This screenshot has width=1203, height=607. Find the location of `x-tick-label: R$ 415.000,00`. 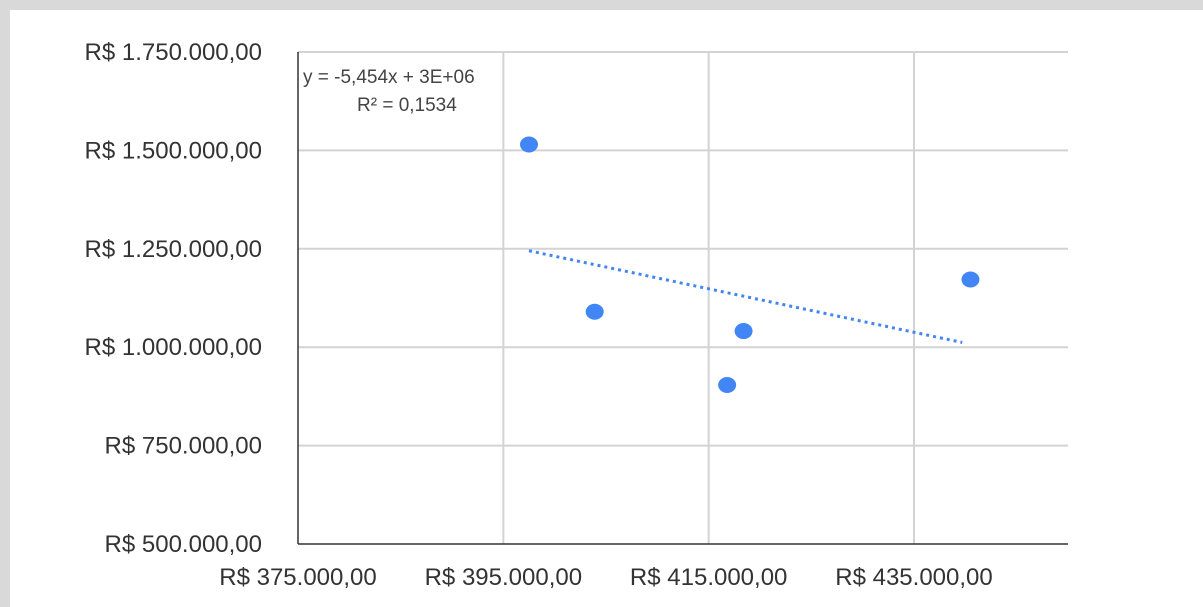

x-tick-label: R$ 415.000,00 is located at coordinates (708, 577).